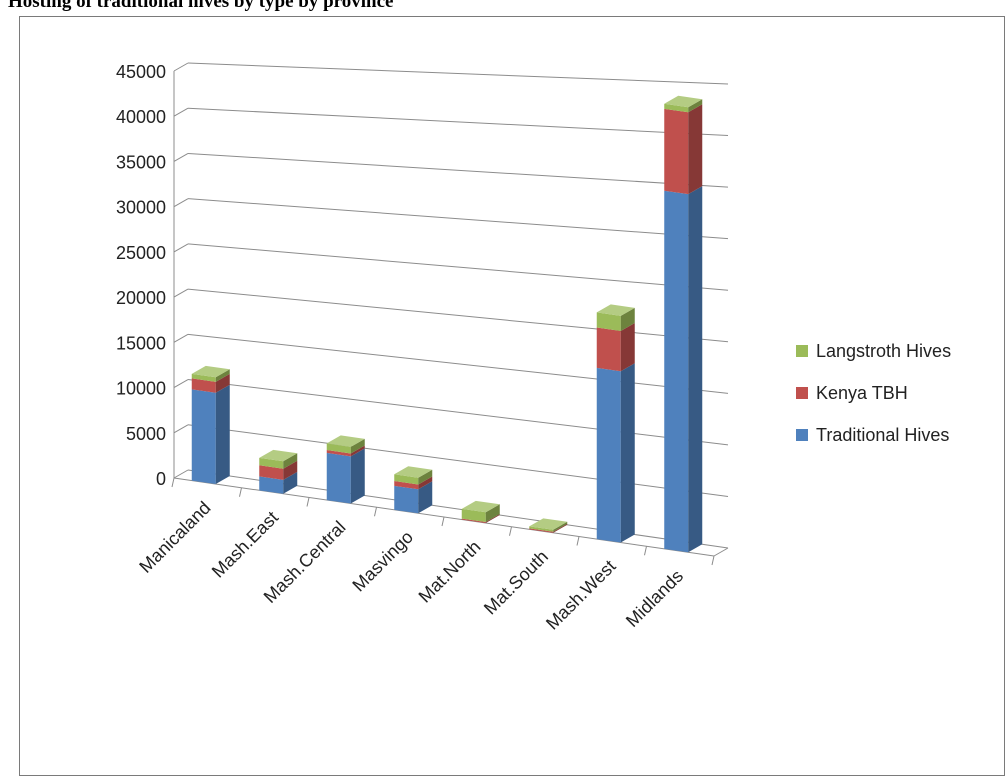 This screenshot has width=1008, height=776. What do you see at coordinates (884, 350) in the screenshot?
I see `legend-label-langstroth: Langstroth Hives` at bounding box center [884, 350].